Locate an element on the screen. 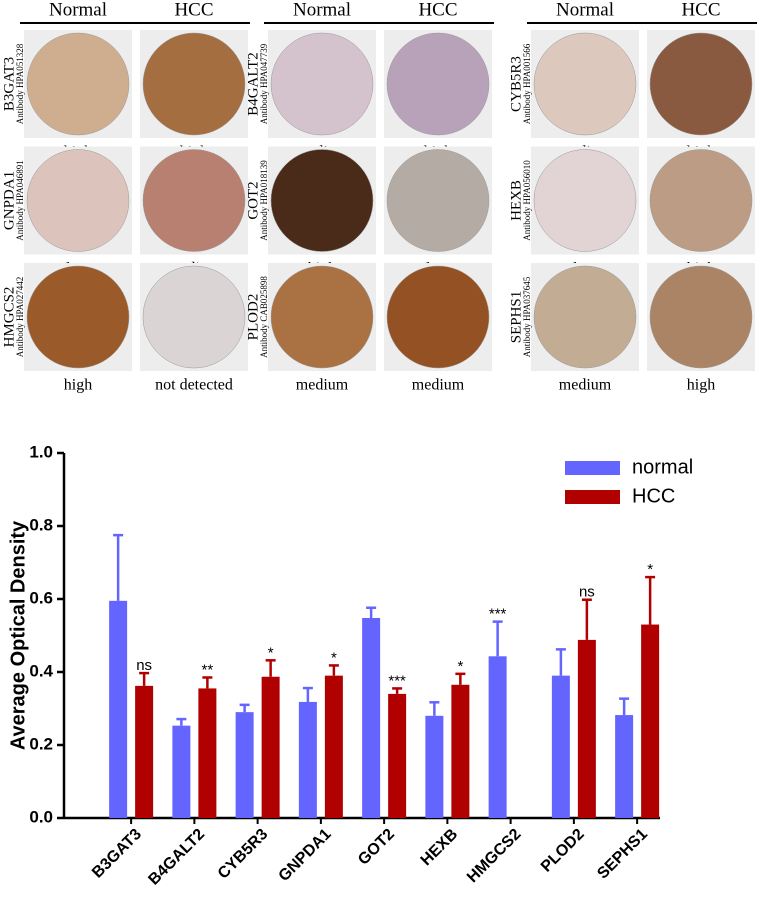  antibody-id: Antibody HPA027442 is located at coordinates (20, 317).